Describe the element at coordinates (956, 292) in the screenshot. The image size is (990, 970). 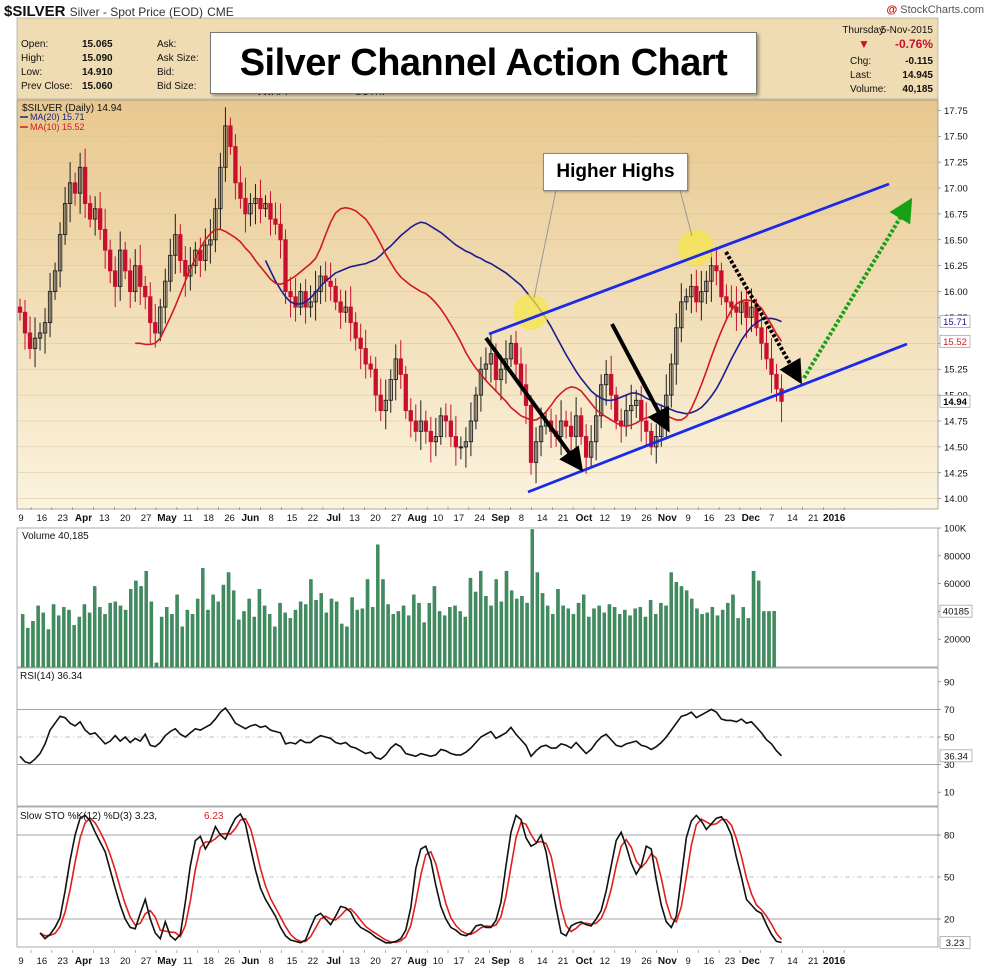
I see `y-tick-label: 16.00` at that location.